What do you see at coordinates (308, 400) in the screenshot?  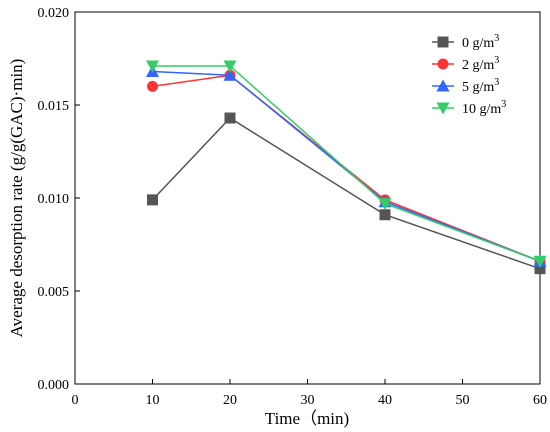 I see `x-tick-label: 30` at bounding box center [308, 400].